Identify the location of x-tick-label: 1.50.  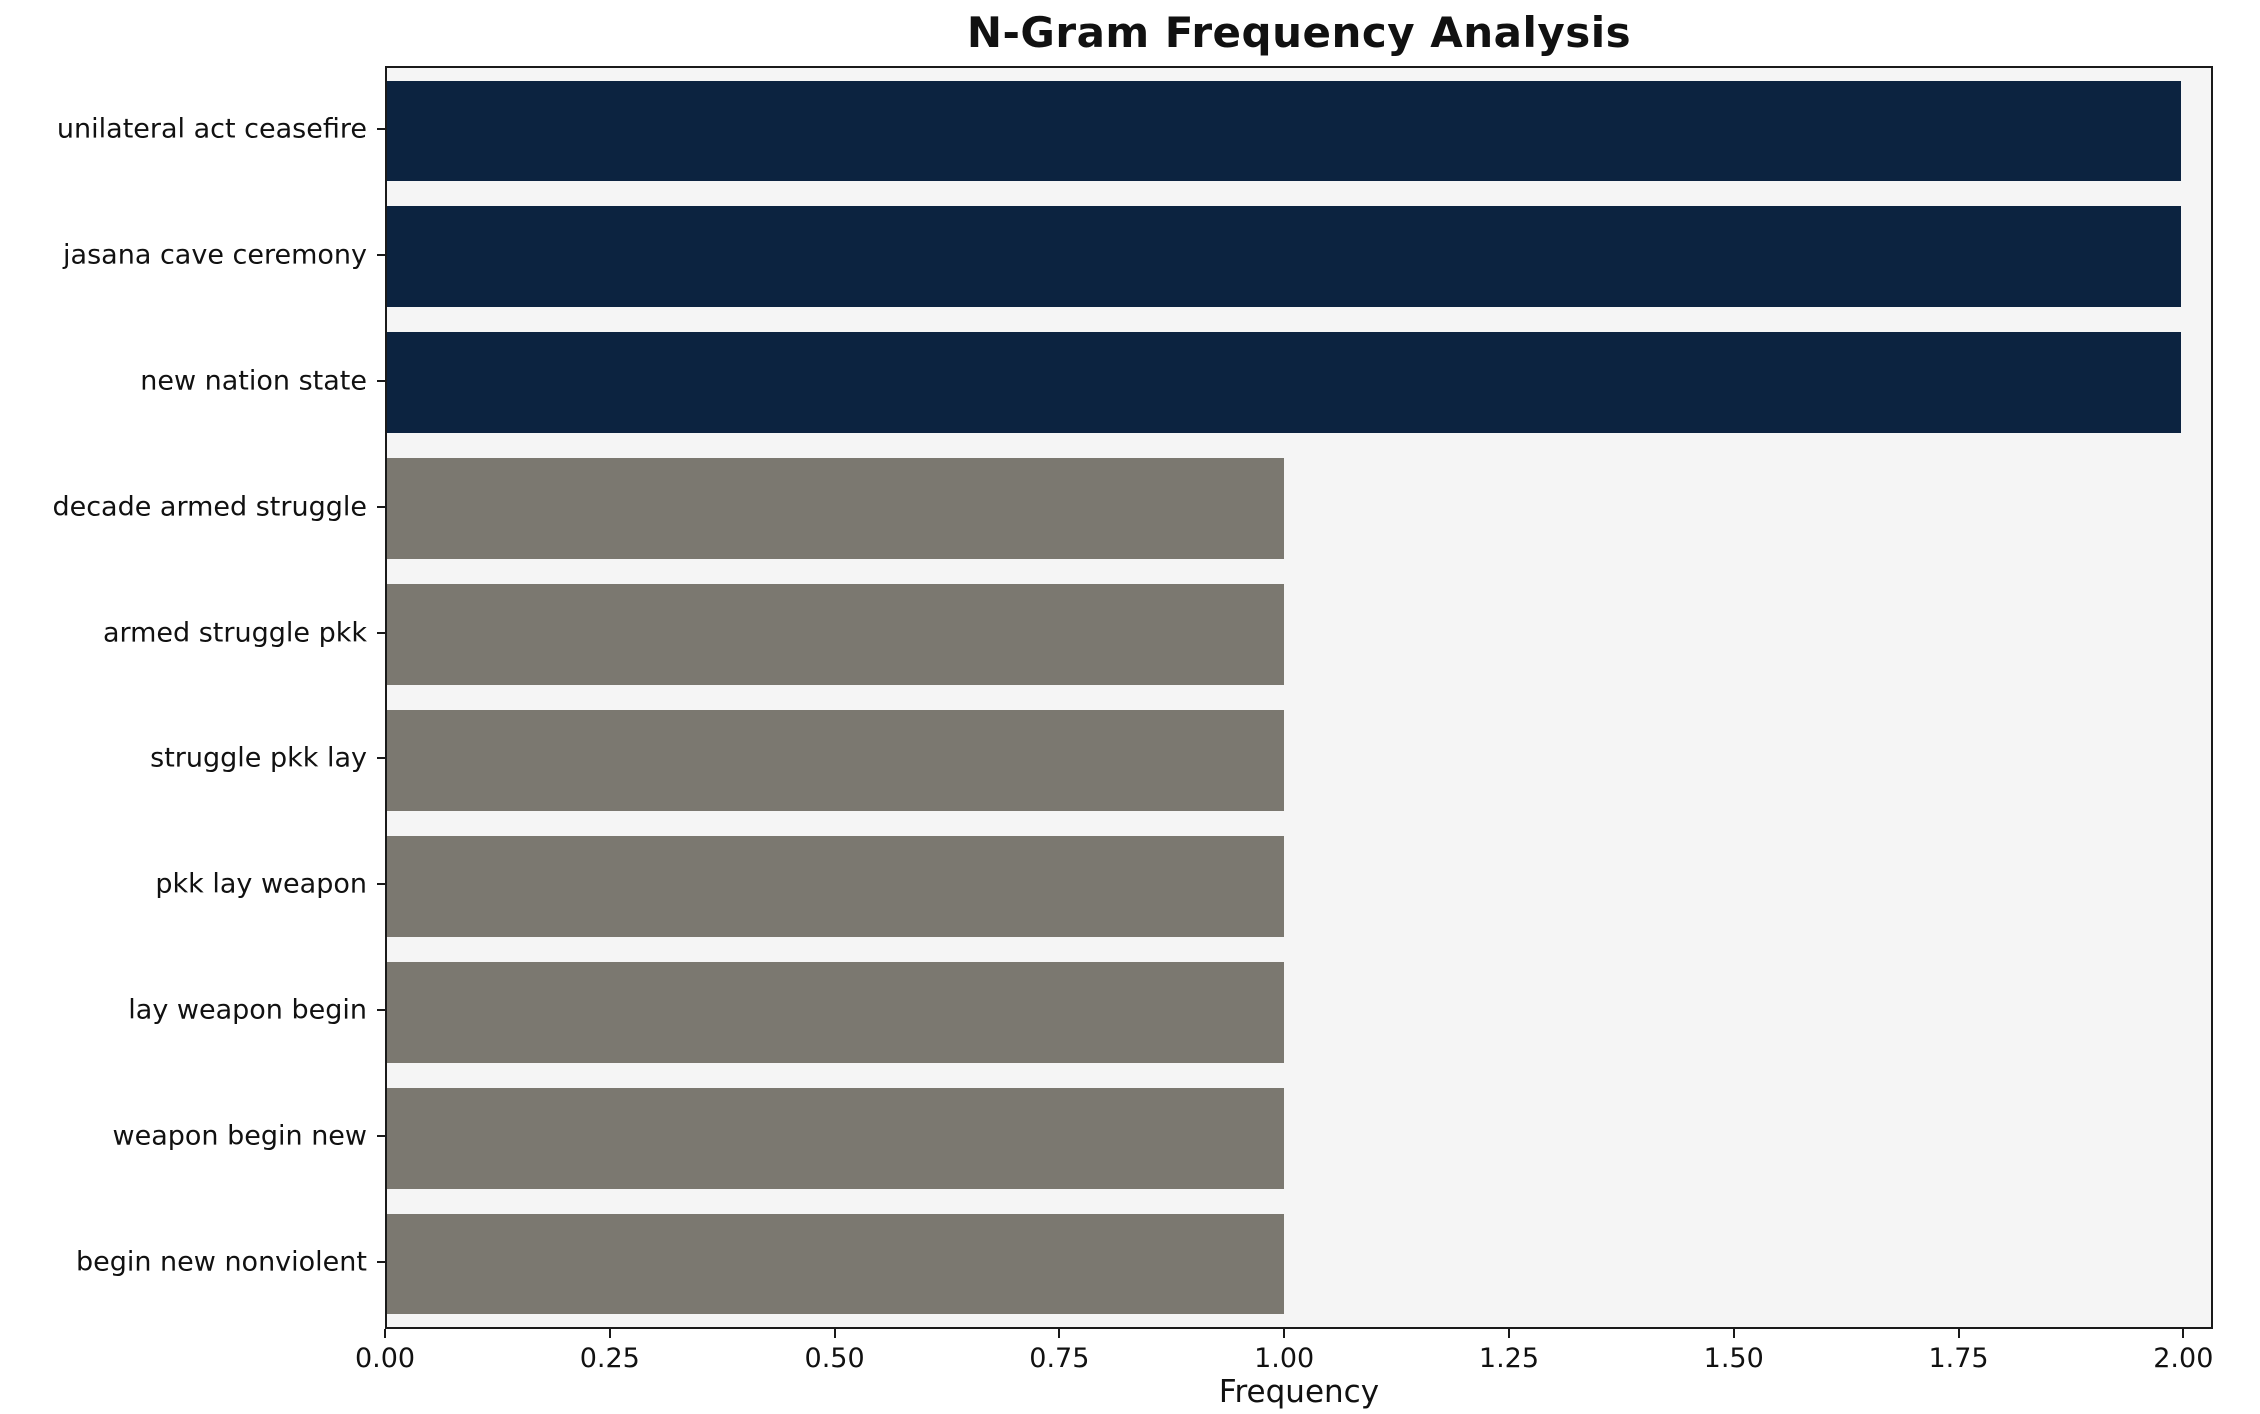
(1733, 1358).